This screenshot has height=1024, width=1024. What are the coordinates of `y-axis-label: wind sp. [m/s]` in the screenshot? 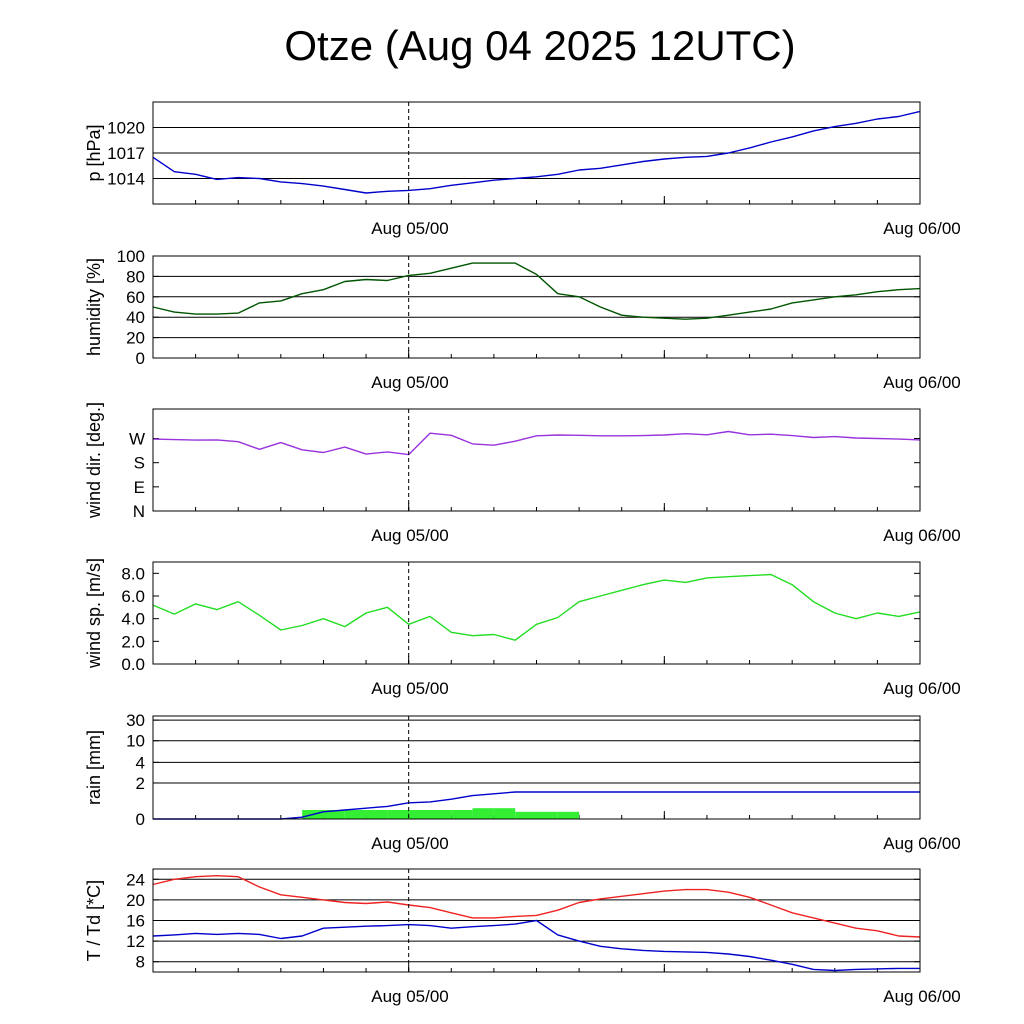 It's located at (94, 613).